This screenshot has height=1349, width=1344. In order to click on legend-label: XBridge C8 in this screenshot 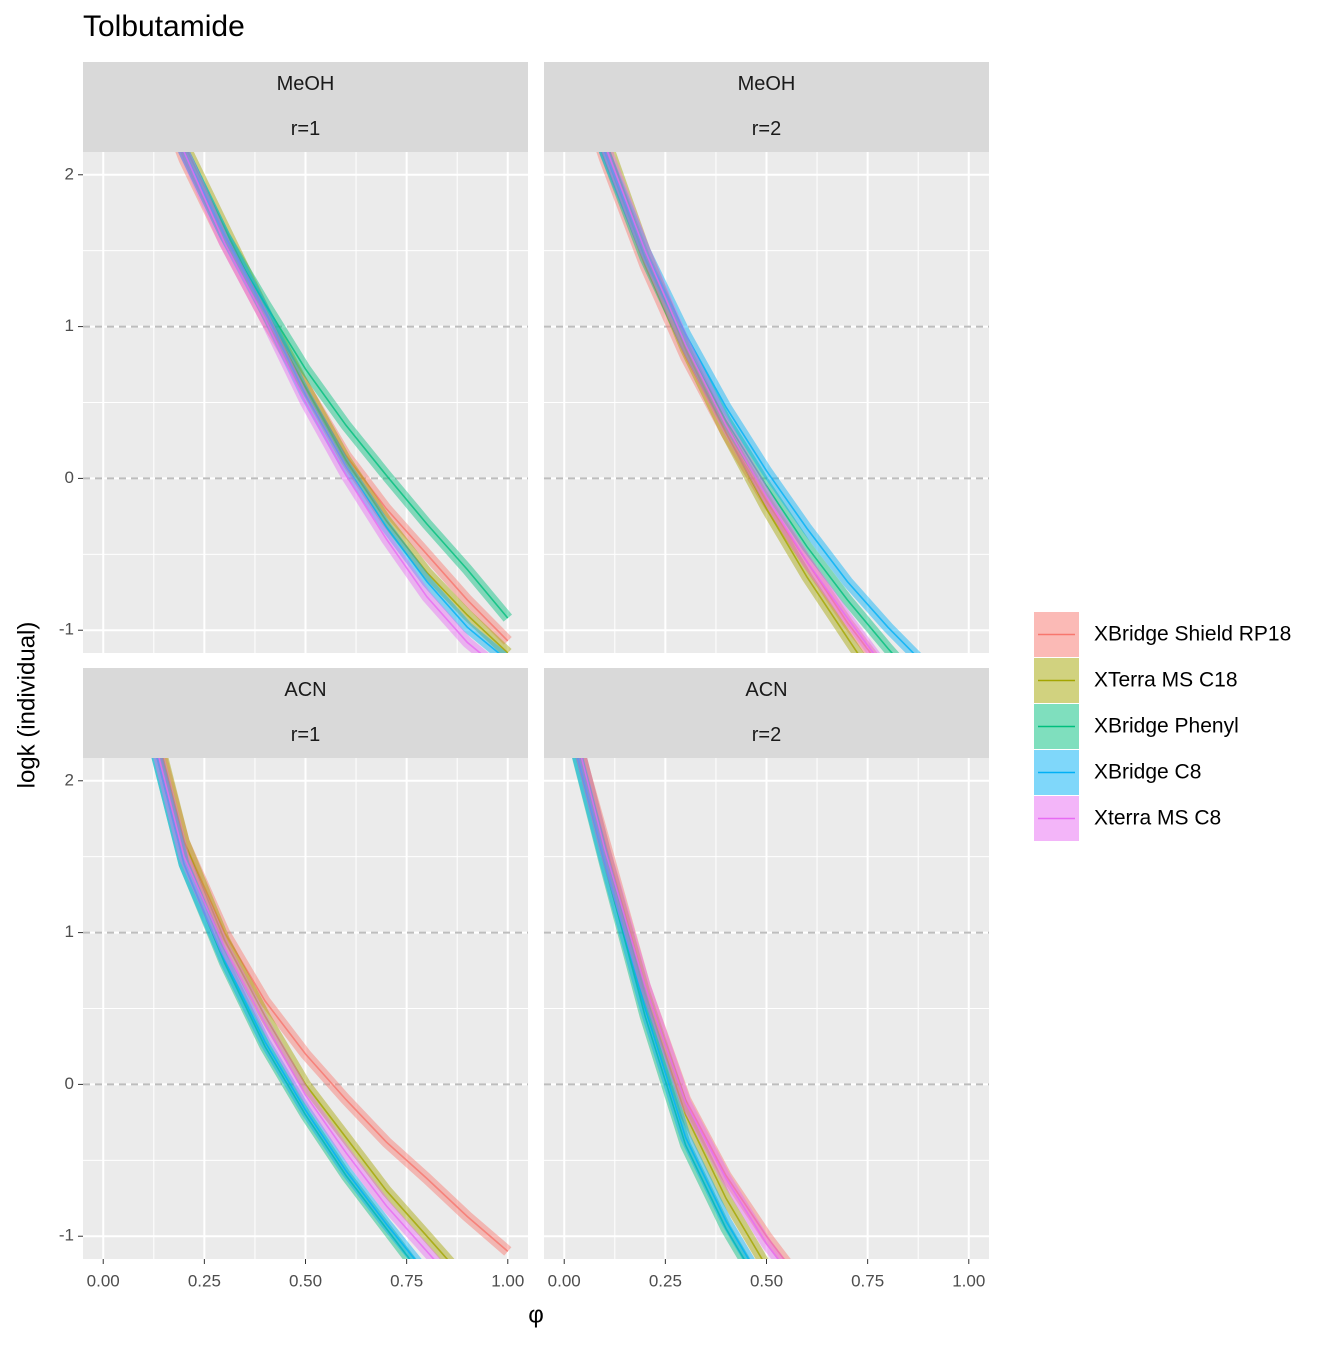, I will do `click(1147, 772)`.